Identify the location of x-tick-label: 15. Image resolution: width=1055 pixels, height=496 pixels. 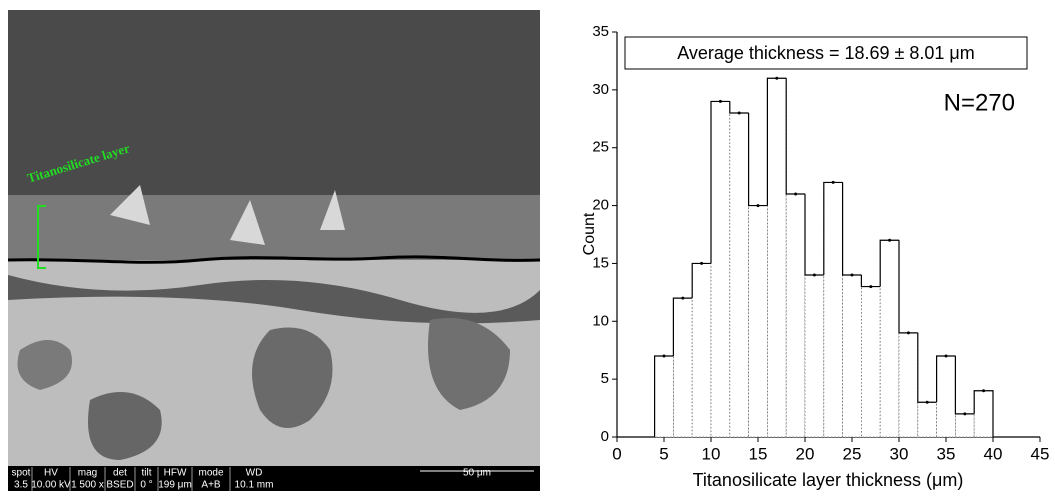
(758, 453).